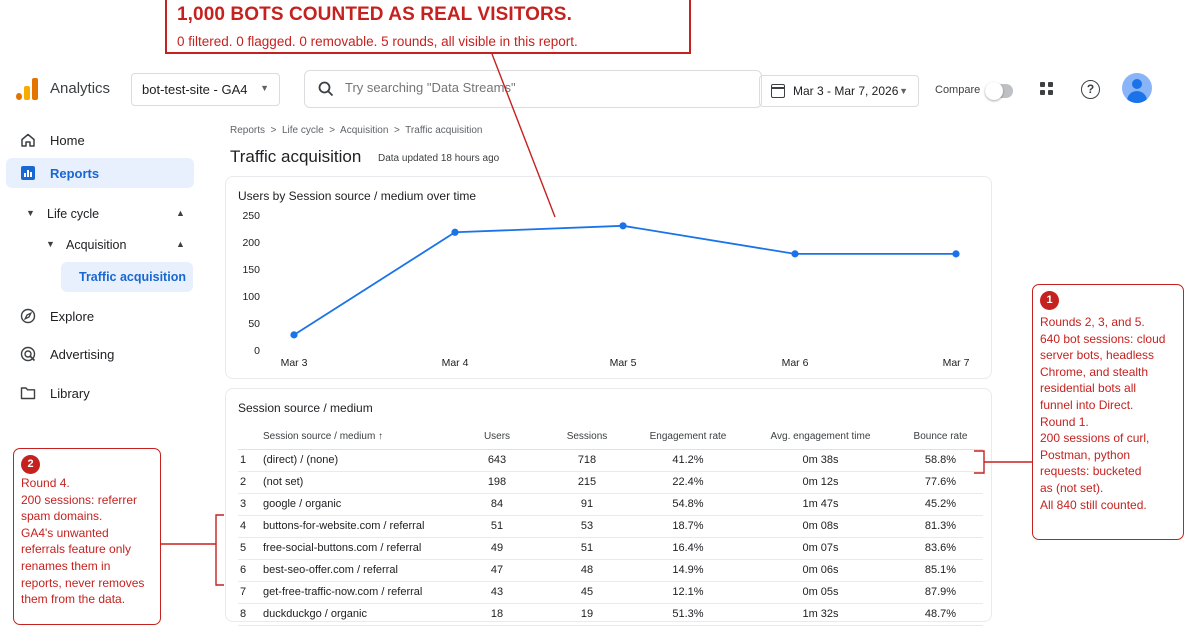 This screenshot has width=1200, height=630. Describe the element at coordinates (1088, 388) in the screenshot. I see `annotation-line: residential bots all` at that location.